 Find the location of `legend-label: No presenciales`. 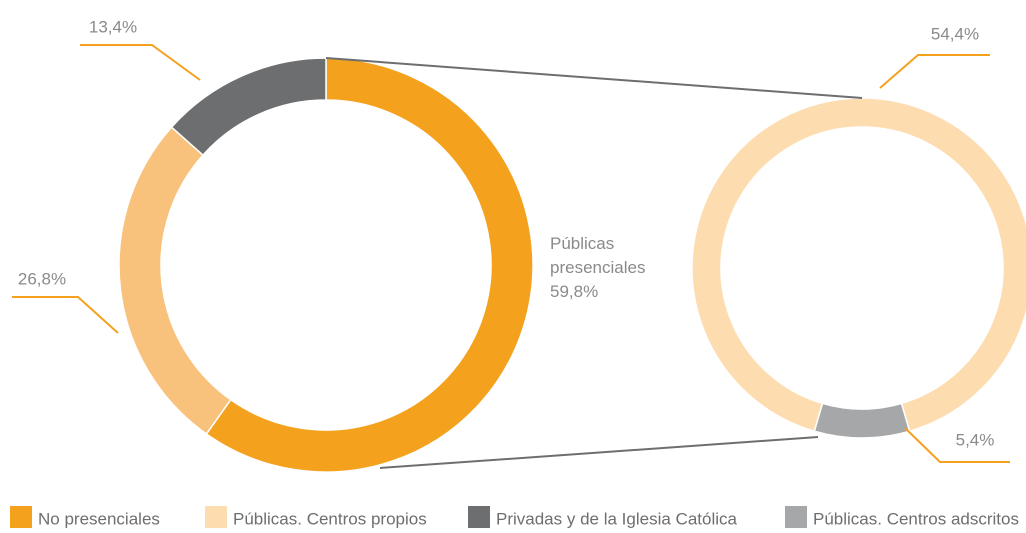

legend-label: No presenciales is located at coordinates (99, 518).